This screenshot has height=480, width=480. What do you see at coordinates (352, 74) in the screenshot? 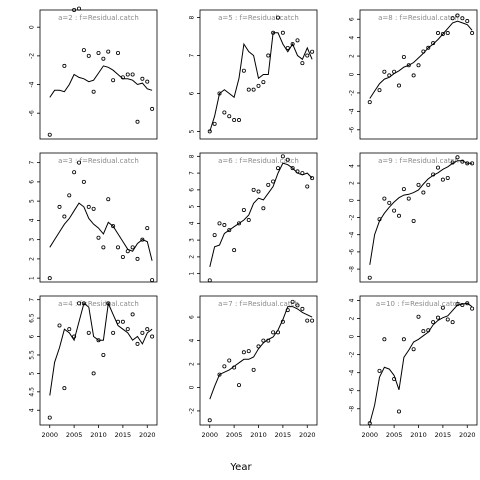
I see `y-tick-label: 0` at bounding box center [352, 74].